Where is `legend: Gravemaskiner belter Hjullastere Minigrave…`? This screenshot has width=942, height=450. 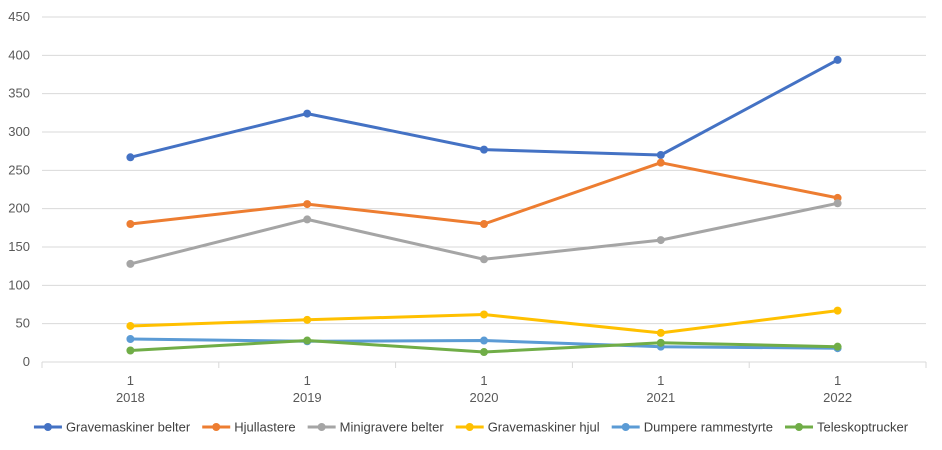 legend: Gravemaskiner belter Hjullastere Minigrave… is located at coordinates (471, 427).